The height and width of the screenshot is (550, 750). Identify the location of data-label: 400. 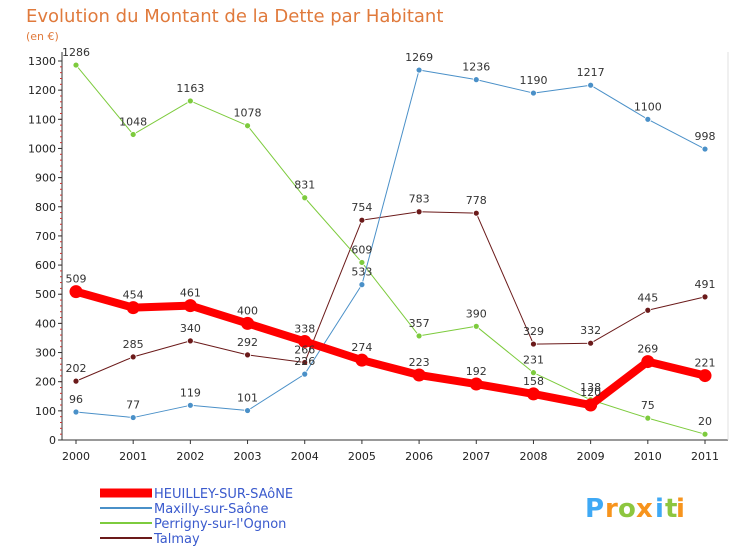
(247, 310).